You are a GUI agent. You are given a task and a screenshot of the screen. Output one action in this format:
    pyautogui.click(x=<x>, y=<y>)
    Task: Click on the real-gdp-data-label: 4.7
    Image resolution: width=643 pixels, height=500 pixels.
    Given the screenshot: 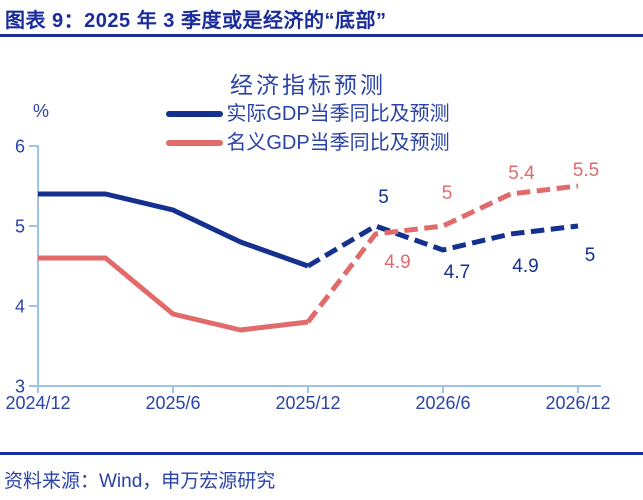 What is the action you would take?
    pyautogui.click(x=457, y=272)
    